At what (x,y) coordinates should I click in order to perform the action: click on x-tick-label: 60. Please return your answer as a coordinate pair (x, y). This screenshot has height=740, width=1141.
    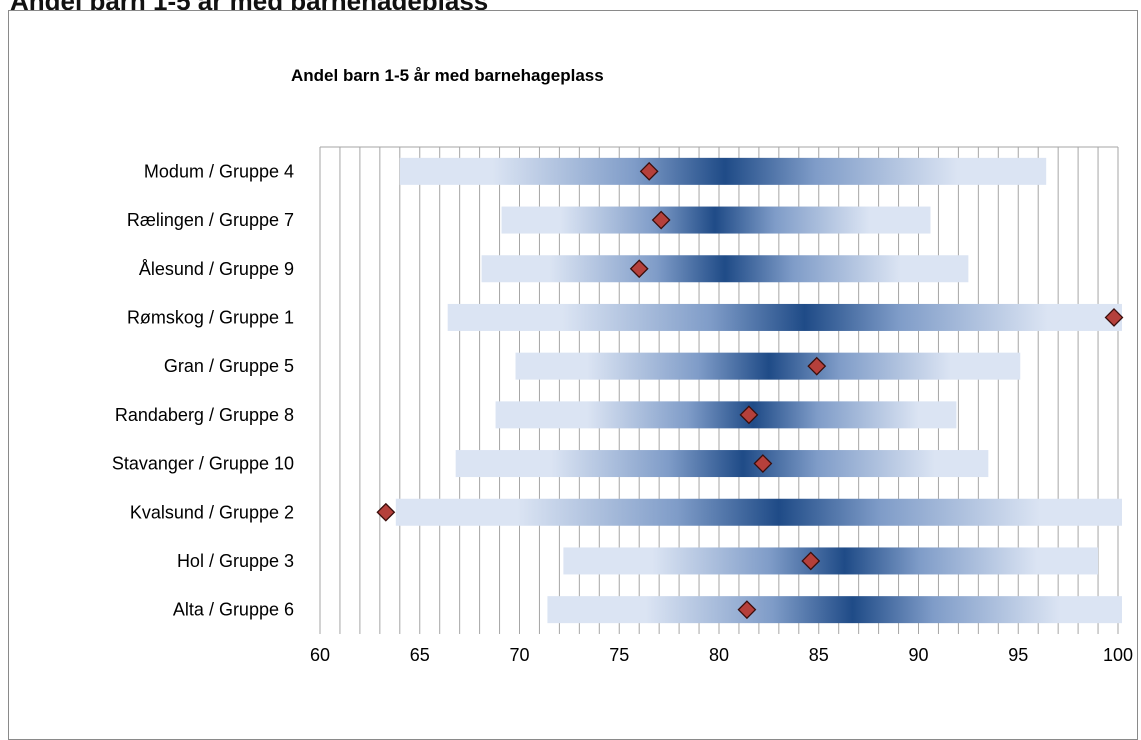
    Looking at the image, I should click on (320, 655).